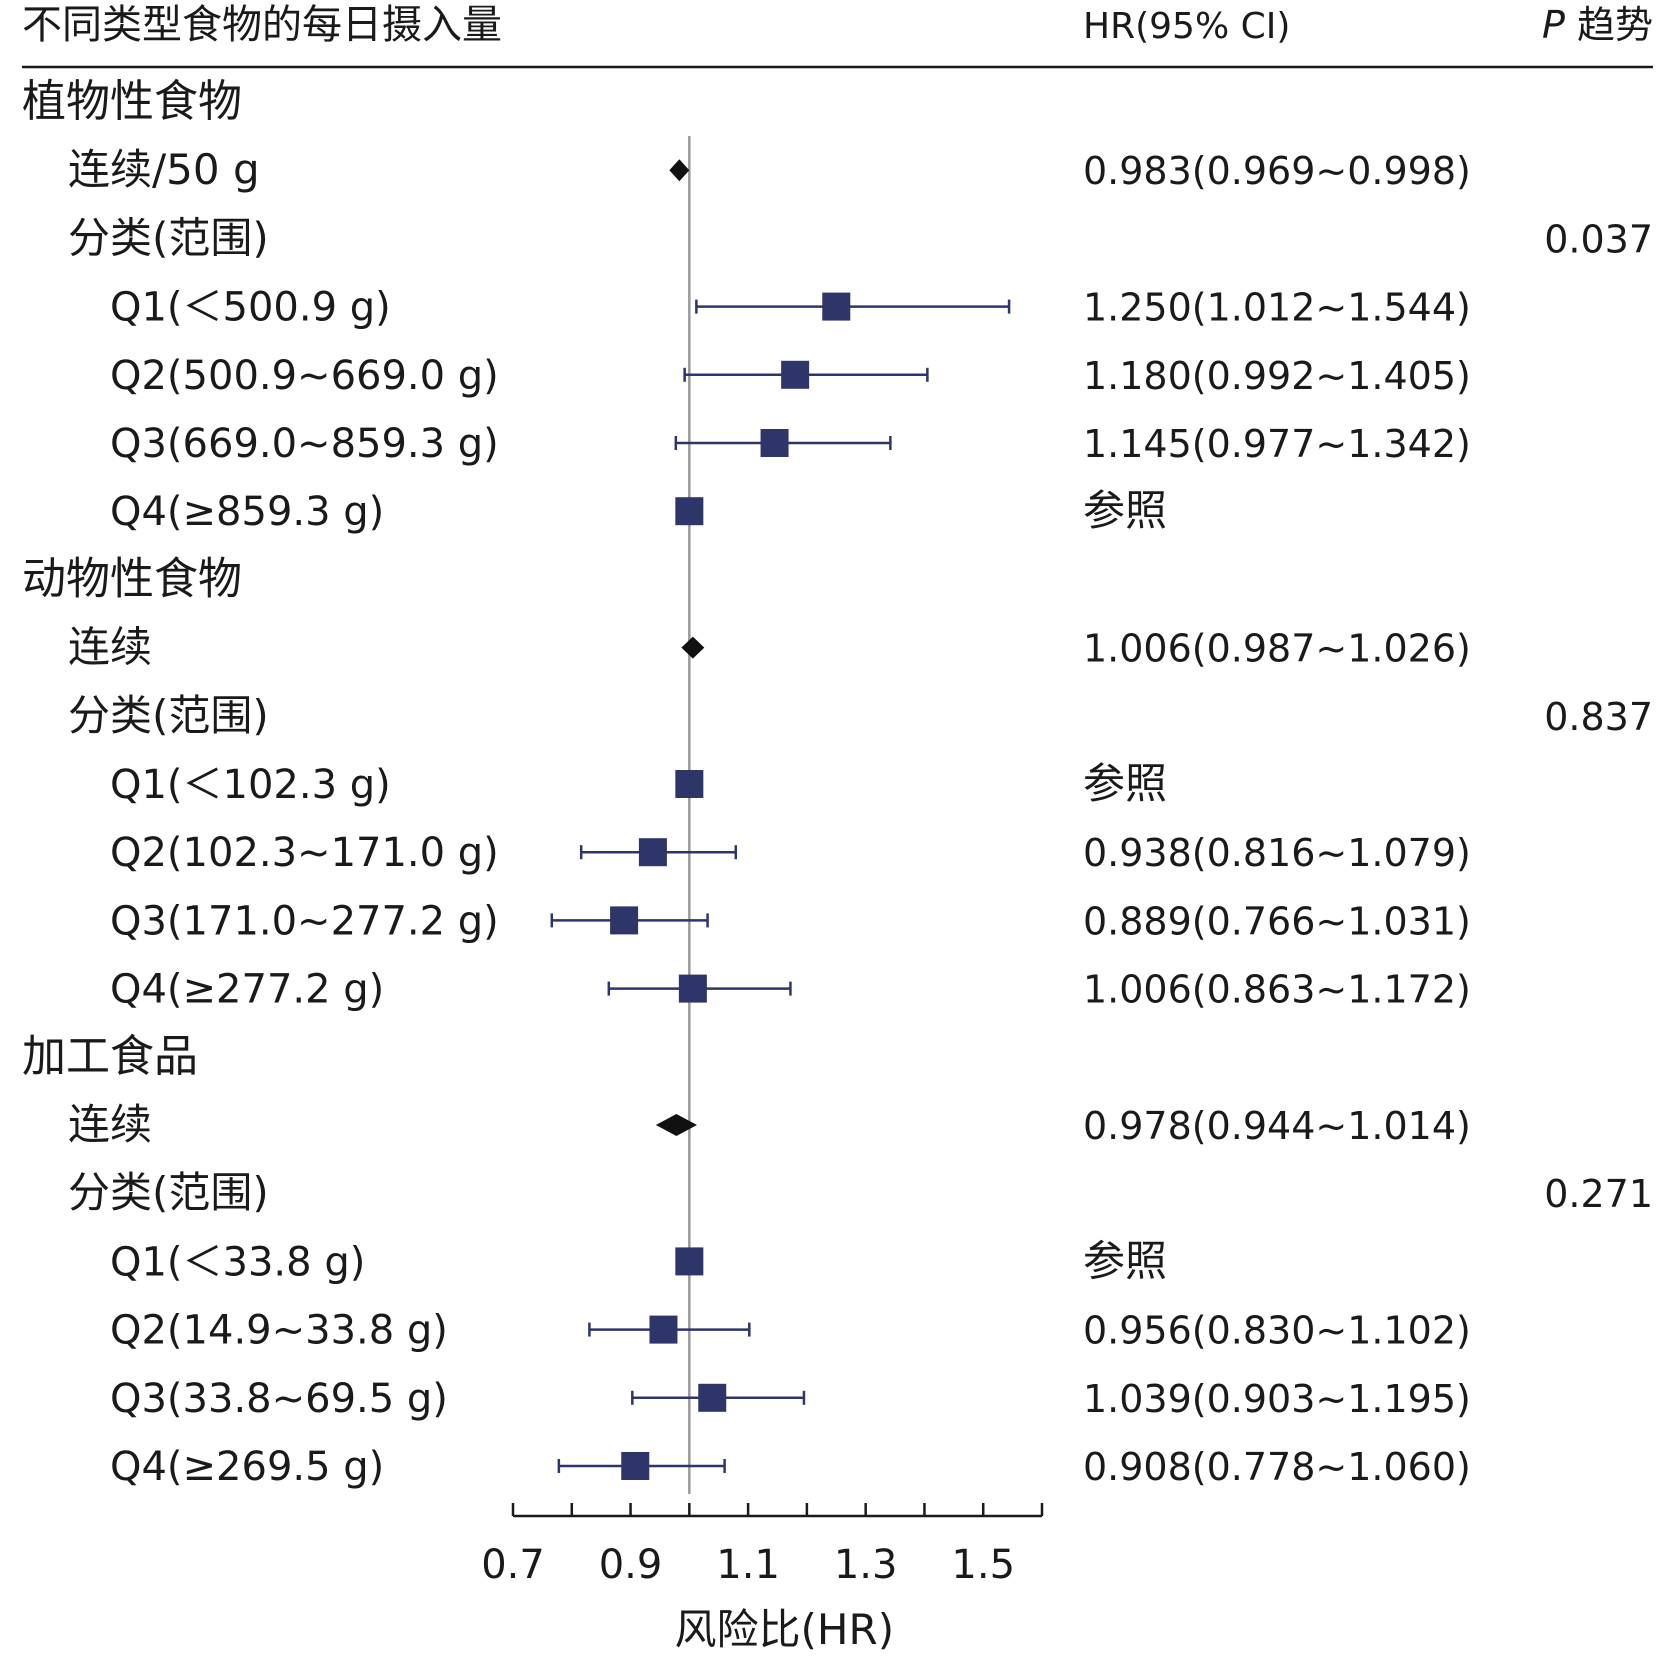  What do you see at coordinates (860, 715) in the screenshot?
I see `forest-row: 分类(范围) 0.837` at bounding box center [860, 715].